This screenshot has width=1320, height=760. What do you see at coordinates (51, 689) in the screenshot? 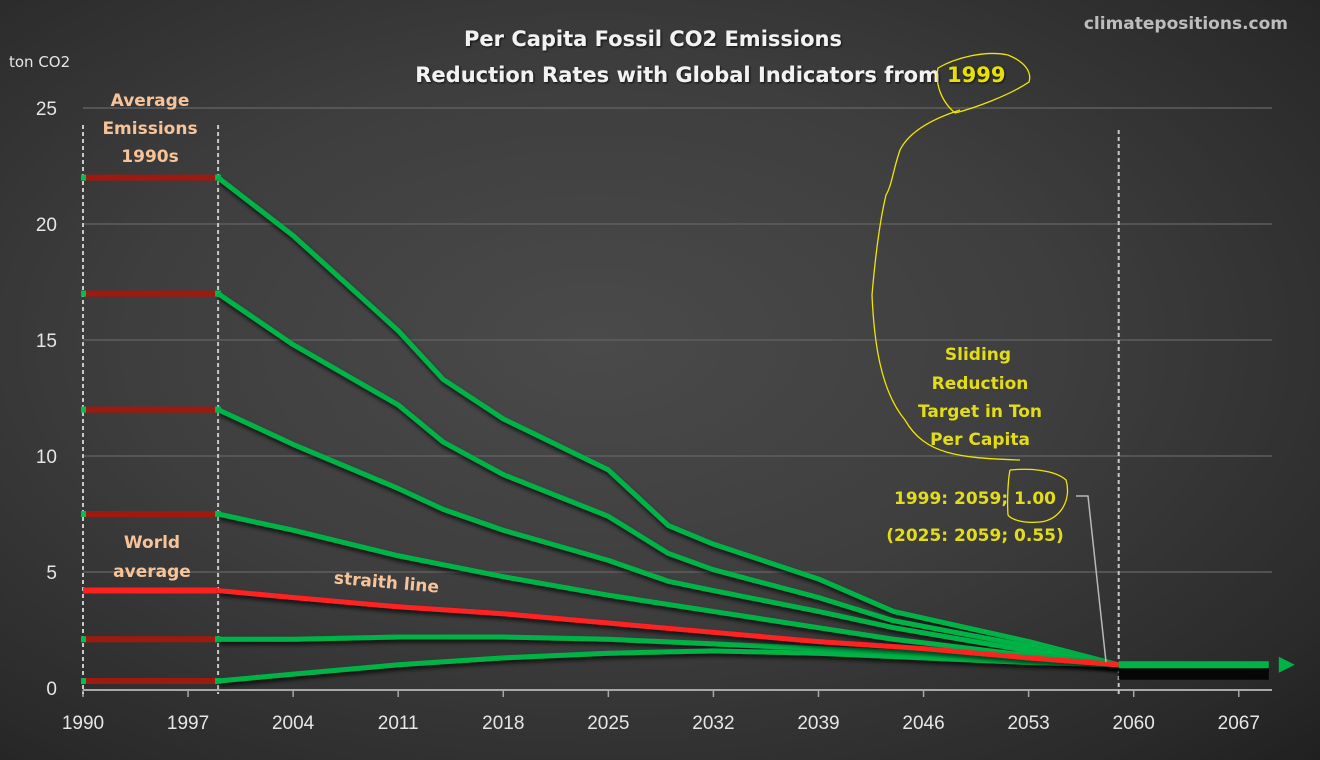
I see `y-tick-label: 0` at bounding box center [51, 689].